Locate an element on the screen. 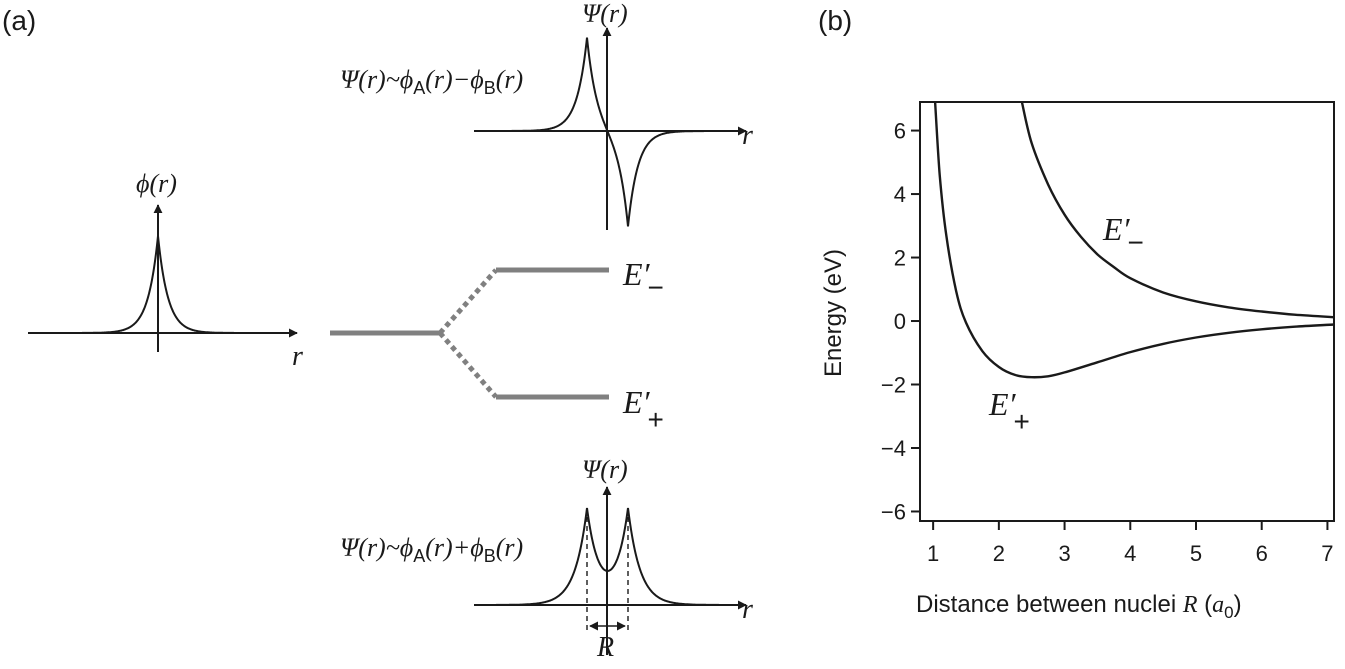  antibonding-equation: Ψ(r)~ϕA(r)−ϕB(r) is located at coordinates (431, 81).